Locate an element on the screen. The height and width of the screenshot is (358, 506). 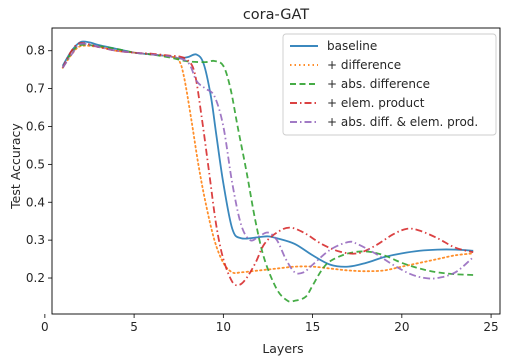
y-tick-label: 0.8 is located at coordinates (35, 51).